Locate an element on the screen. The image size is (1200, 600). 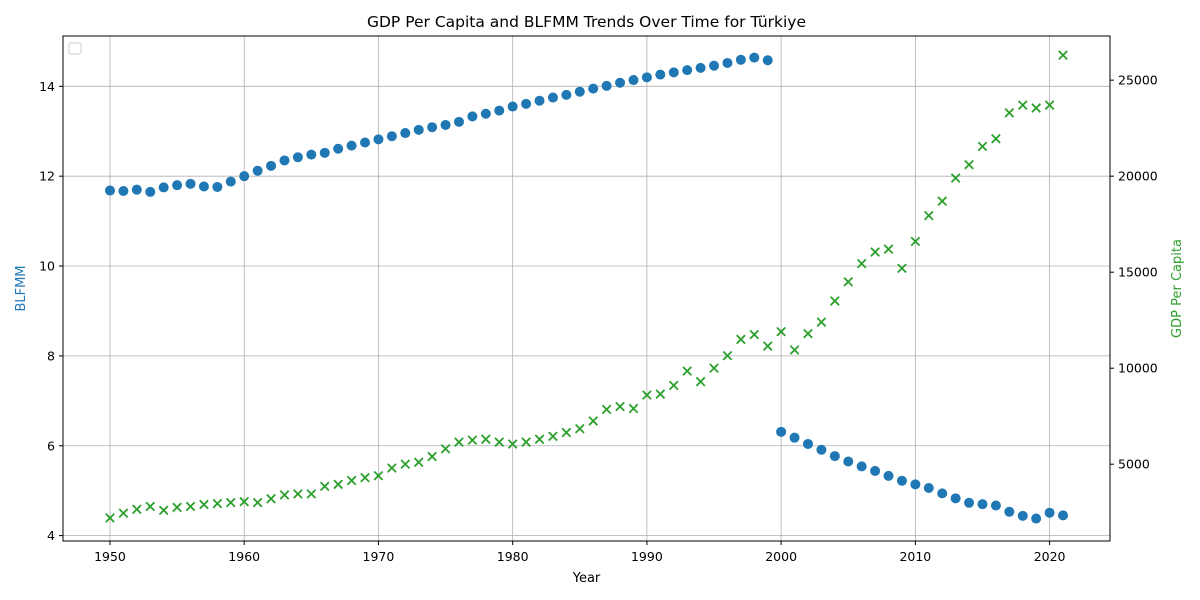
x-tick-label: 2020 is located at coordinates (1050, 556).